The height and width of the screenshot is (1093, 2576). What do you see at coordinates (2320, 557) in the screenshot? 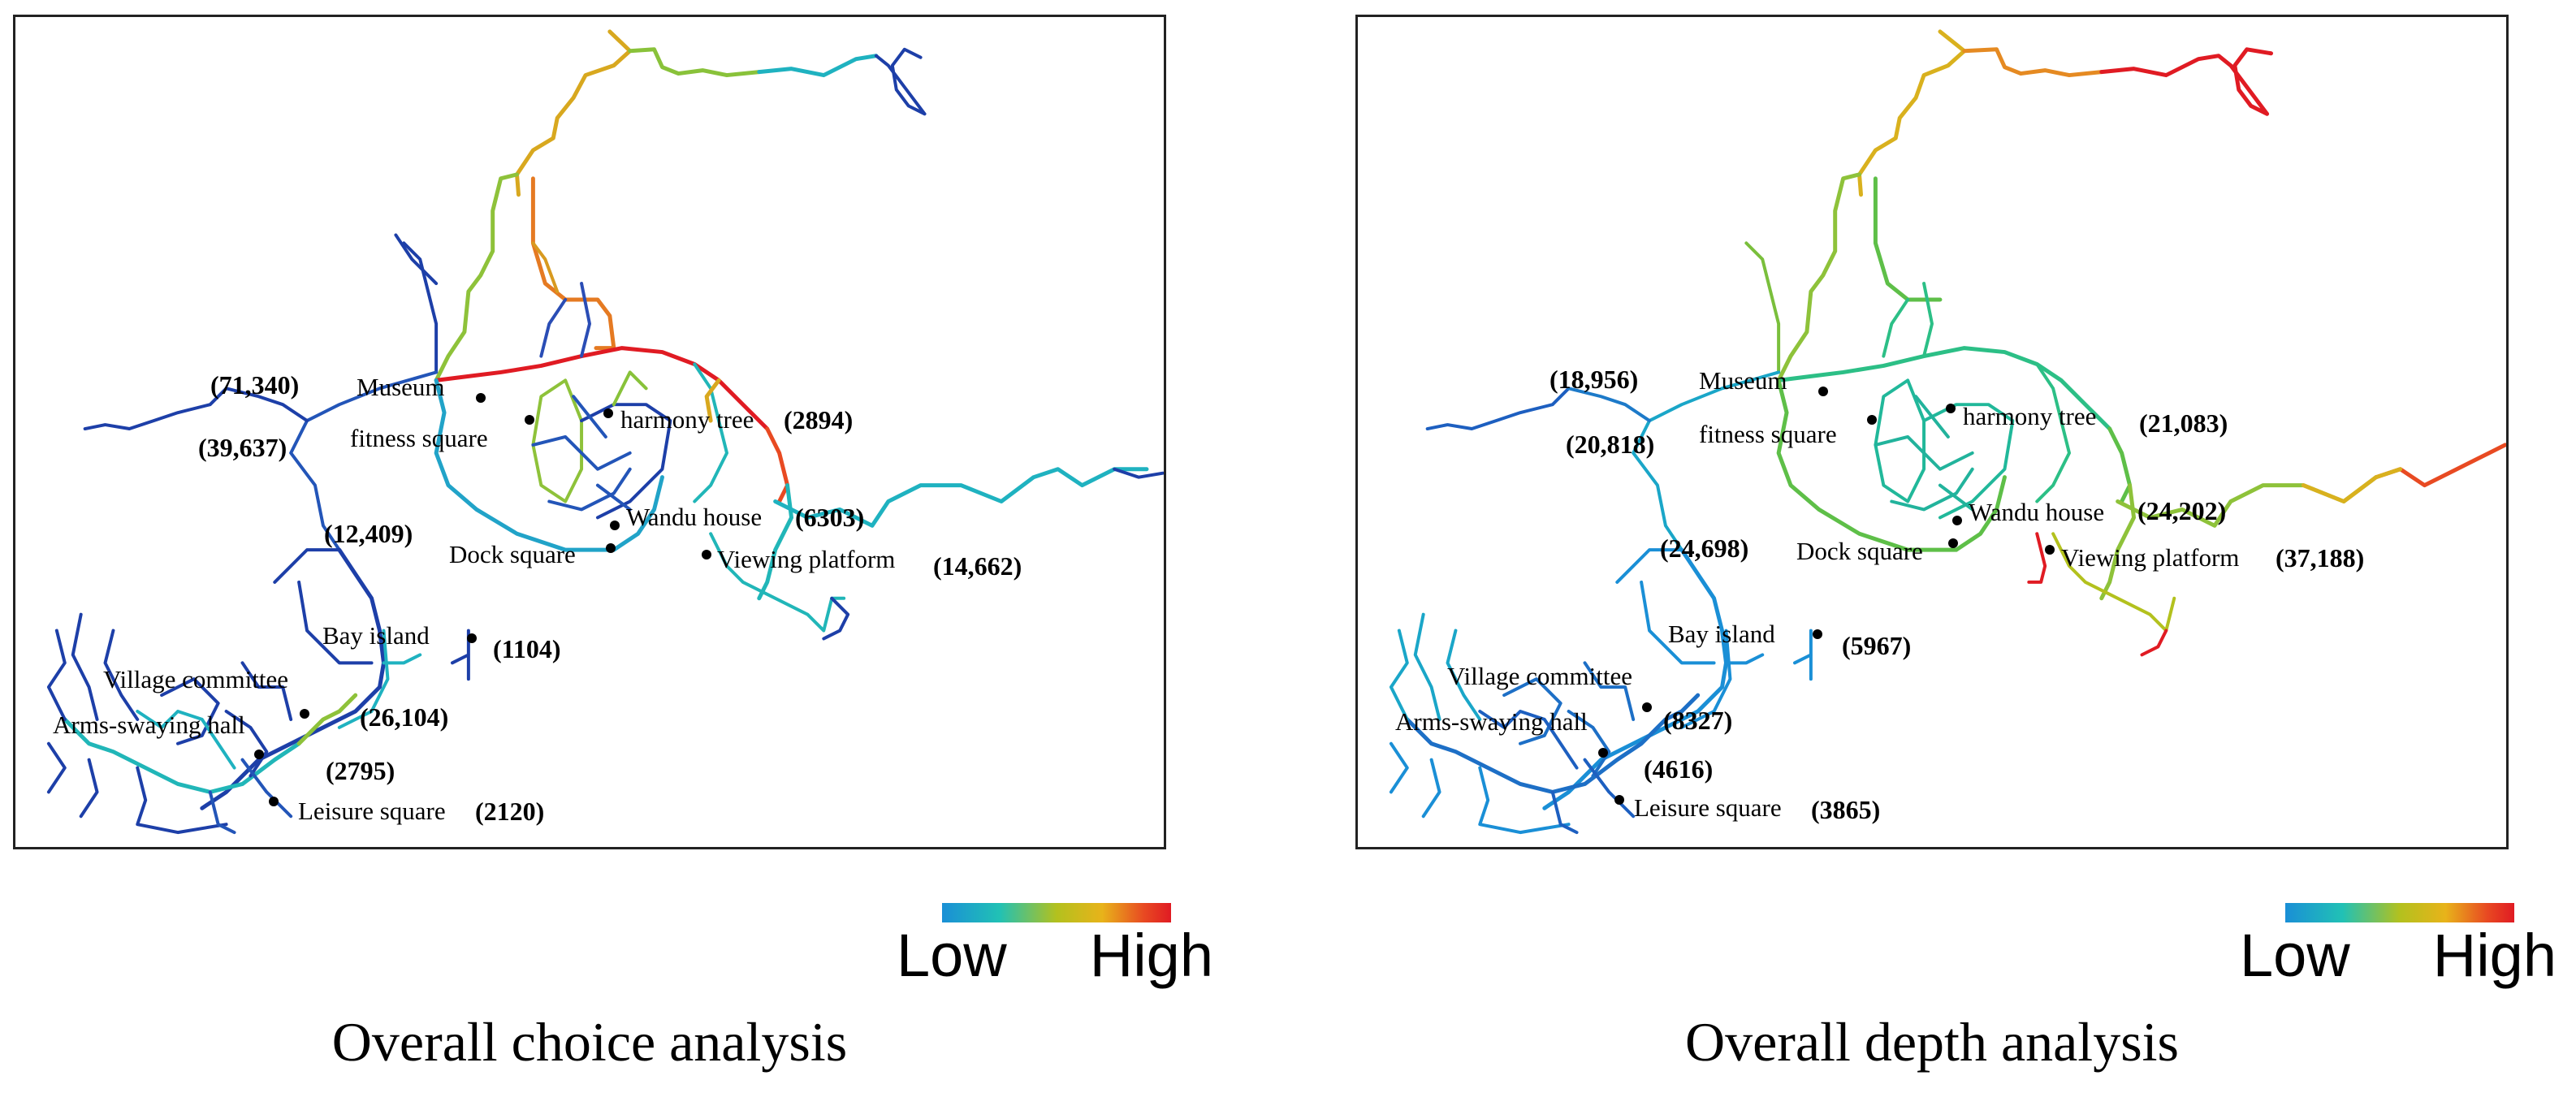
I see `viewing-platform-value: (37,188)` at bounding box center [2320, 557].